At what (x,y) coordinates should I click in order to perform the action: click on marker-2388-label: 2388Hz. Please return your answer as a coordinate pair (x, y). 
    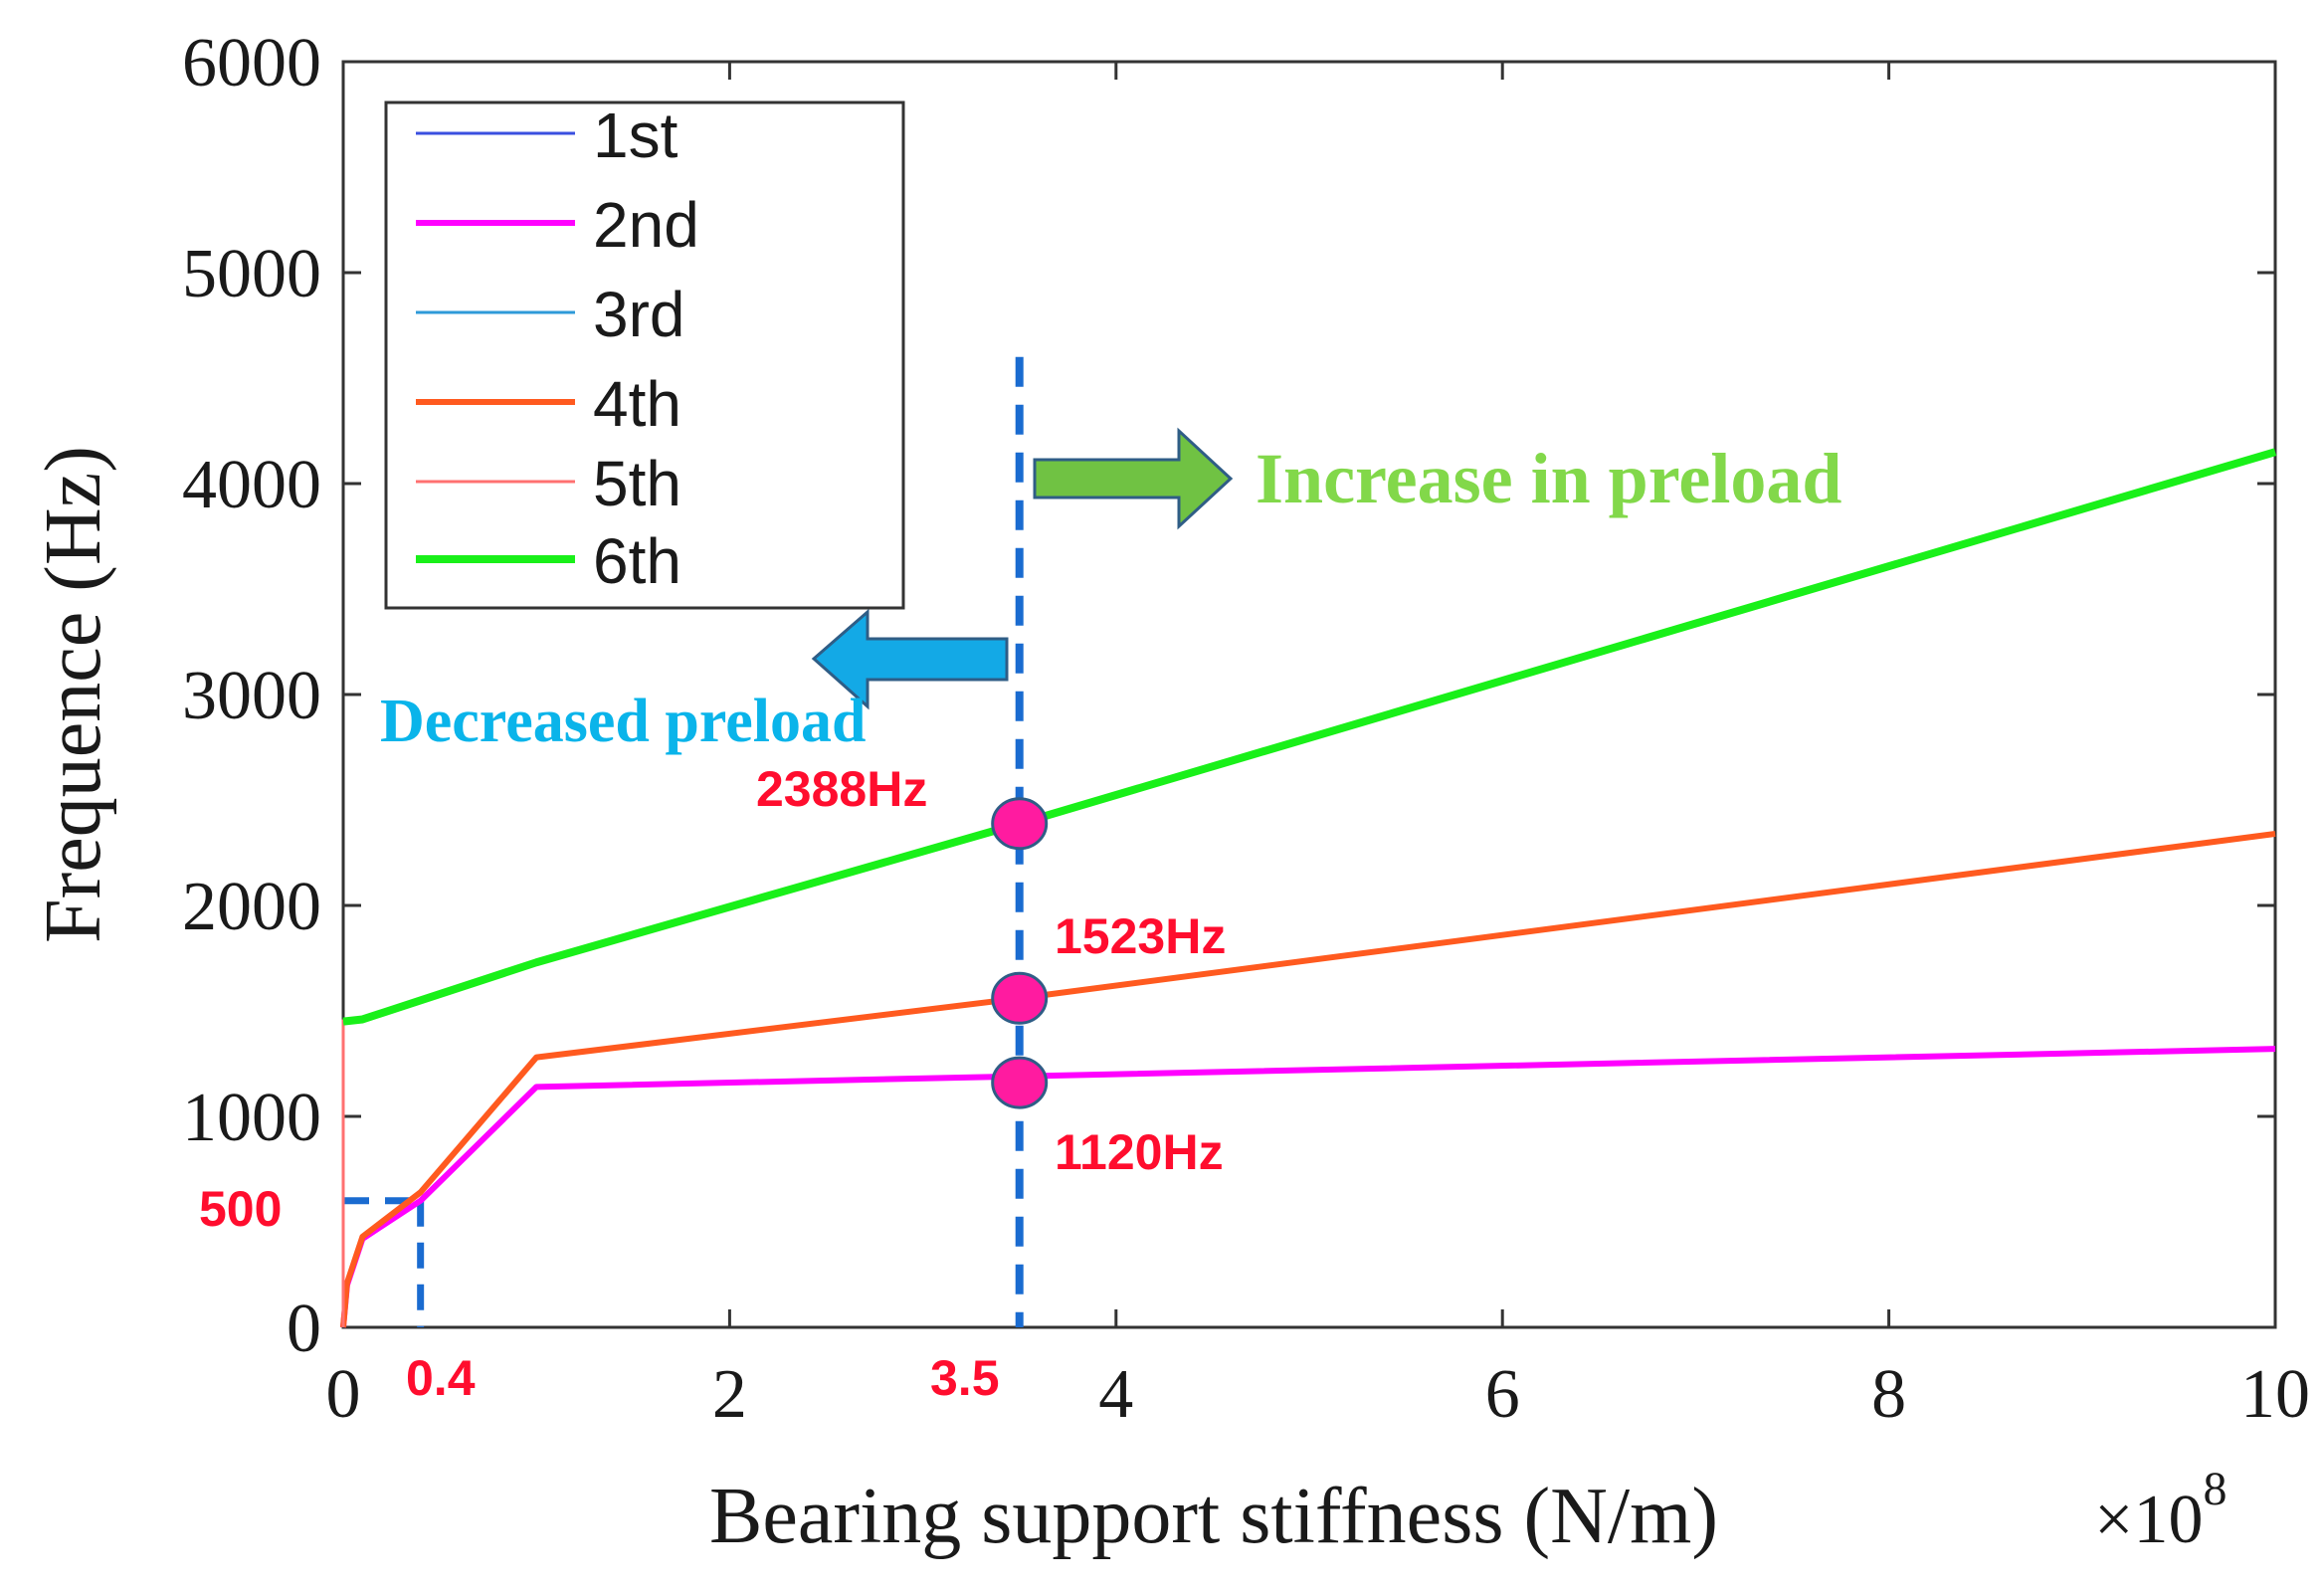
    Looking at the image, I should click on (841, 789).